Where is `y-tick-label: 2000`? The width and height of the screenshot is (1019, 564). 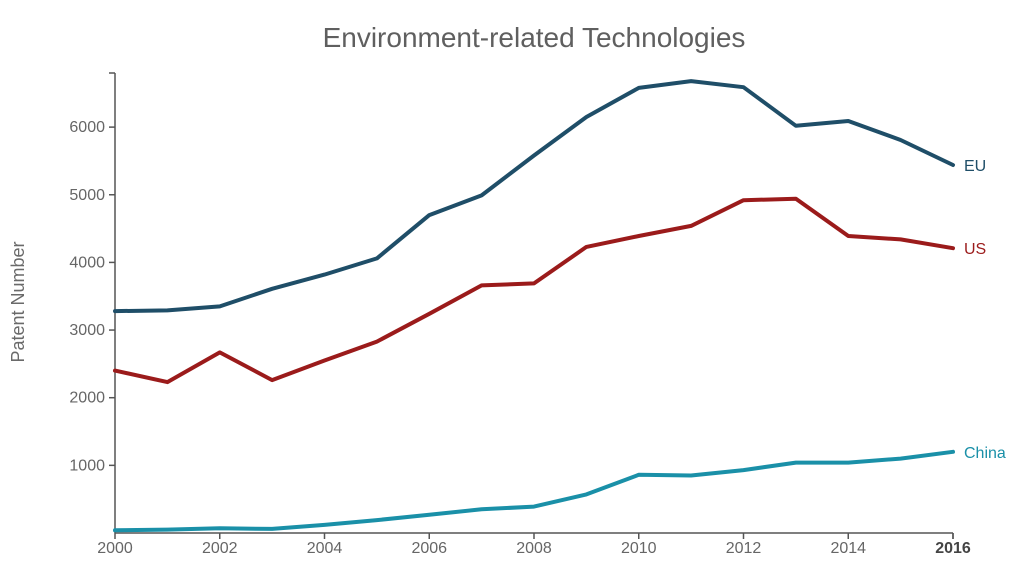 y-tick-label: 2000 is located at coordinates (87, 398).